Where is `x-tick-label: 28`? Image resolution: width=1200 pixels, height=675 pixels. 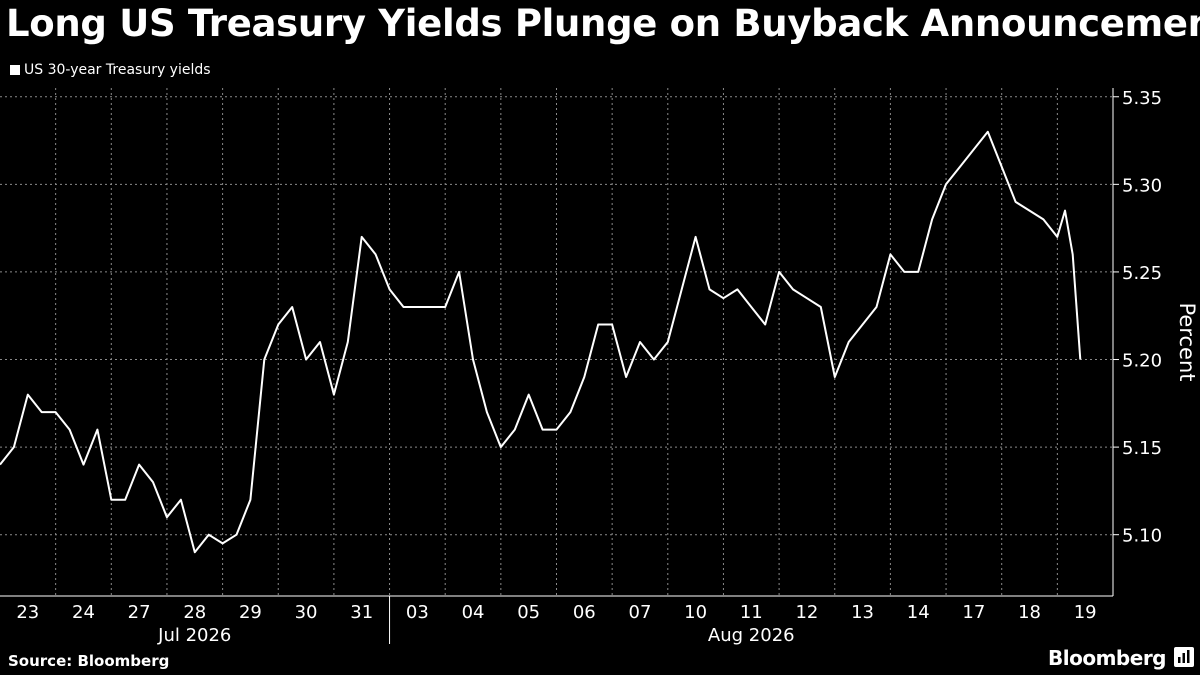 x-tick-label: 28 is located at coordinates (194, 612).